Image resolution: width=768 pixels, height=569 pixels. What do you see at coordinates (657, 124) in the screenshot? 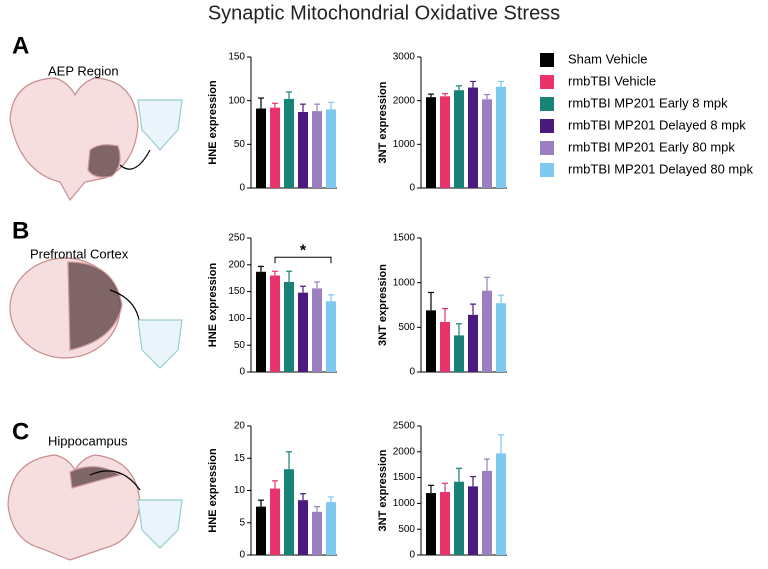
I see `legend-label: rmbTBI MP201 Delayed 8 mpk` at bounding box center [657, 124].